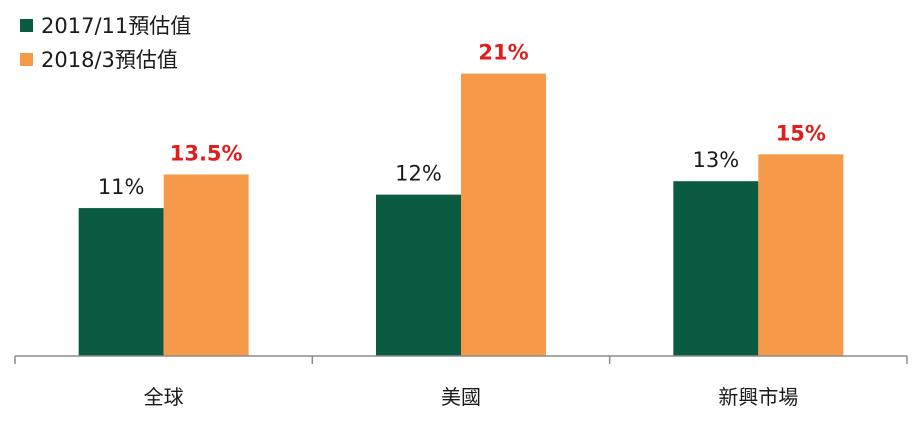 This screenshot has width=922, height=423. Describe the element at coordinates (206, 153) in the screenshot. I see `data-label-2-1: 13.5%` at that location.